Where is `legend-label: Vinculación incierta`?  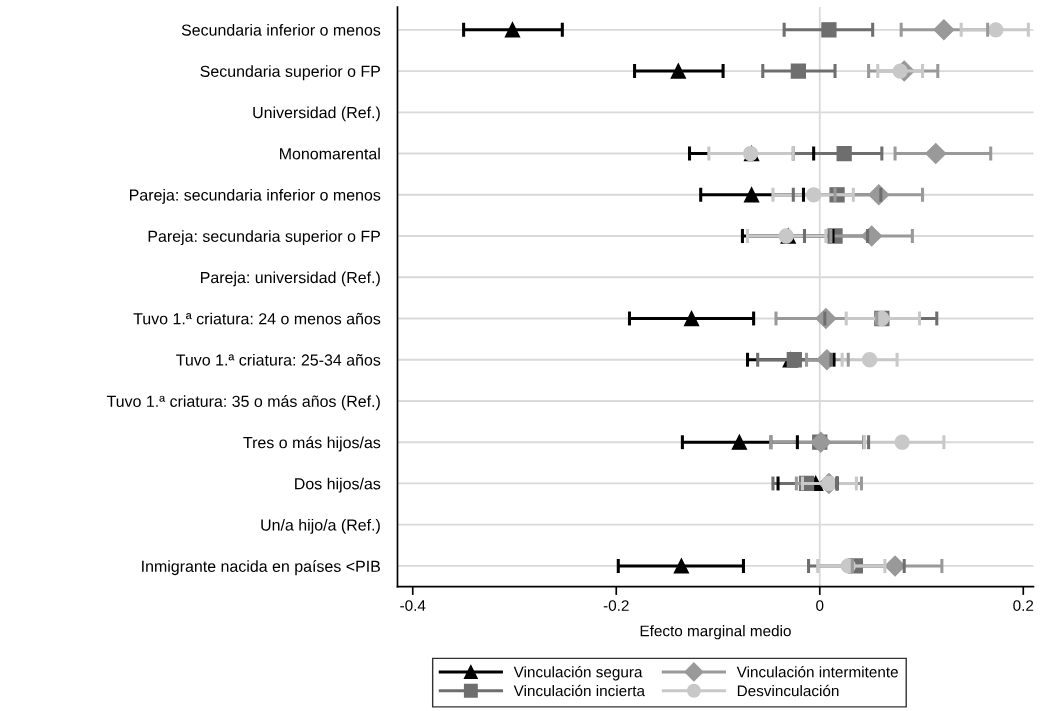
legend-label: Vinculación incierta is located at coordinates (579, 690).